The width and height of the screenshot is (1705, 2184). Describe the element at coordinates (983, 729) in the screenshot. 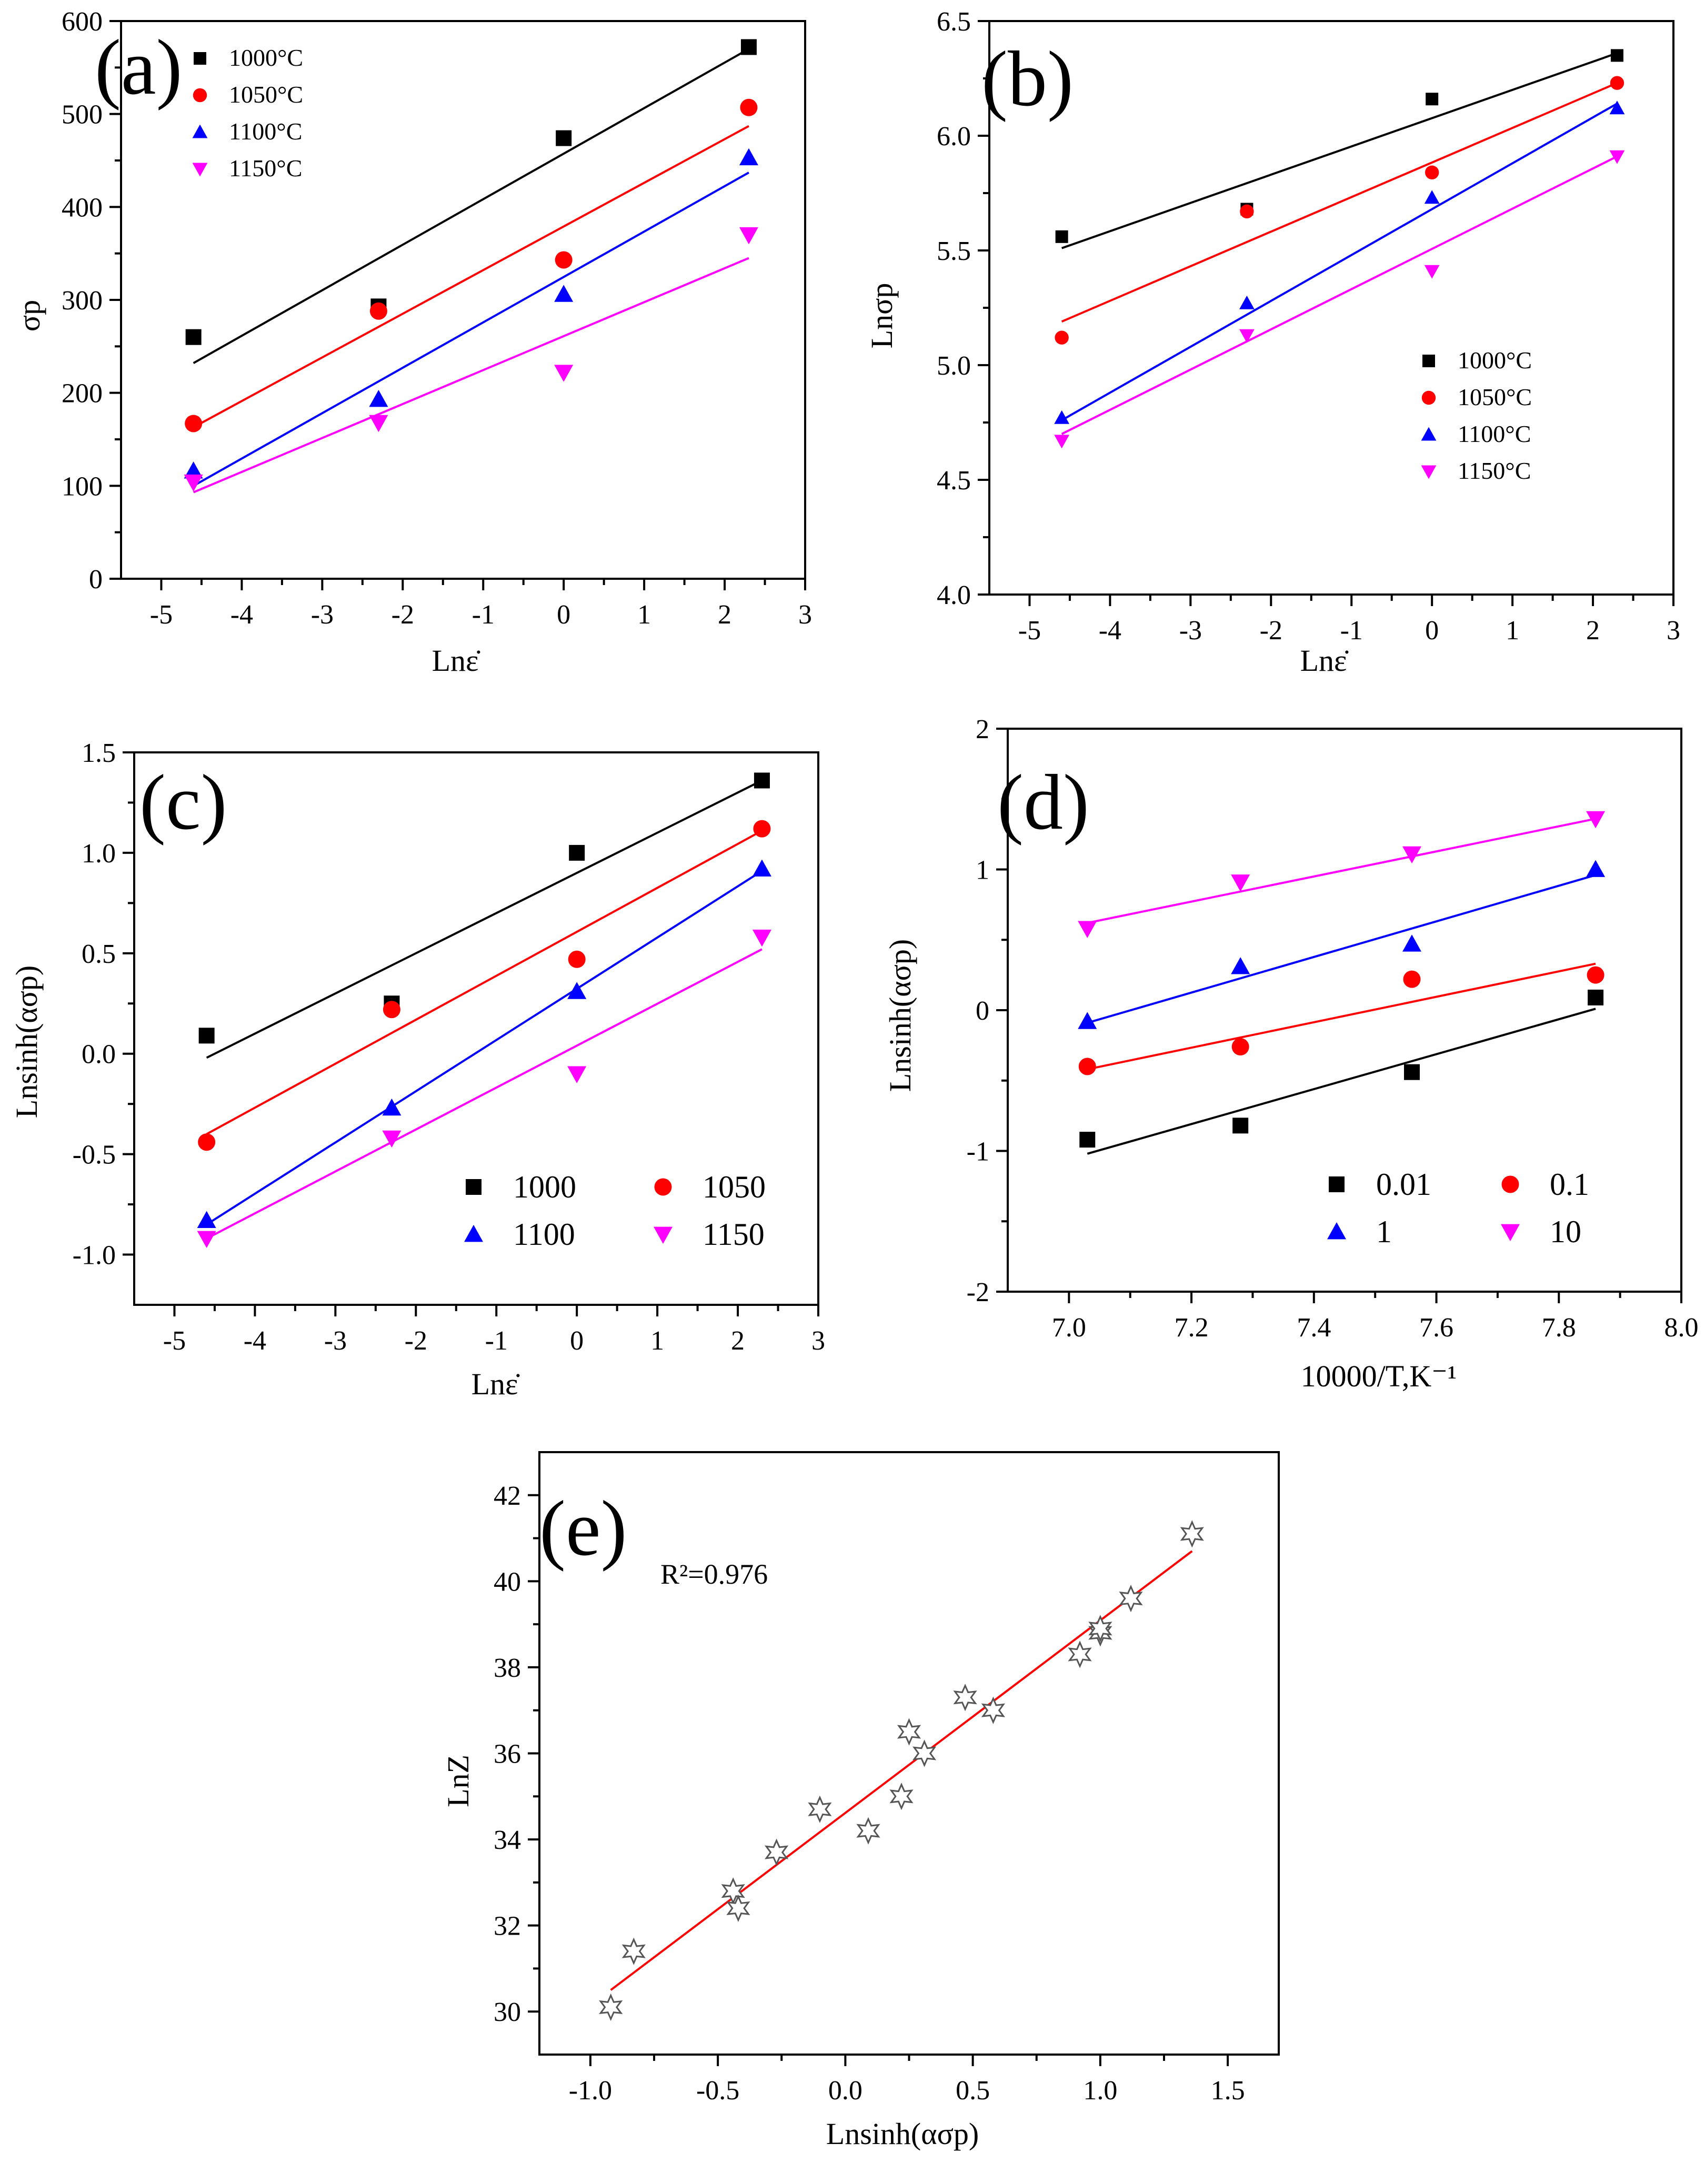

I see `chart-d-ytick-label: 2` at that location.